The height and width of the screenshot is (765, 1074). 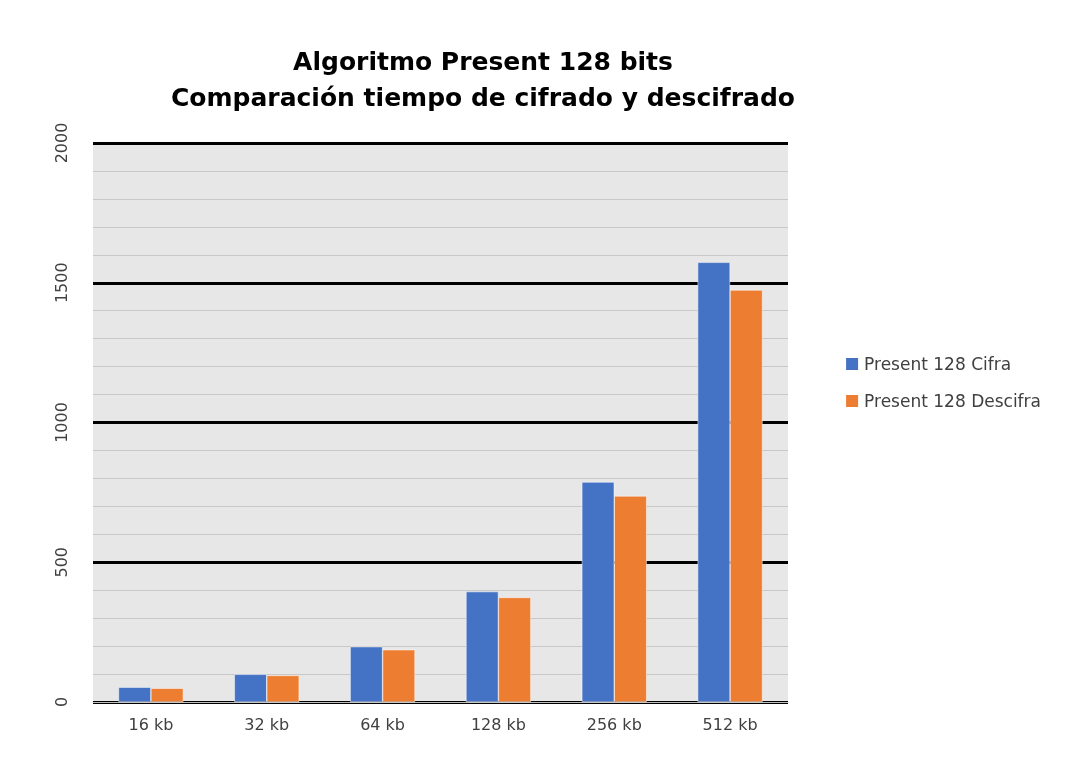 What do you see at coordinates (61, 702) in the screenshot?
I see `y-tick-label: 0` at bounding box center [61, 702].